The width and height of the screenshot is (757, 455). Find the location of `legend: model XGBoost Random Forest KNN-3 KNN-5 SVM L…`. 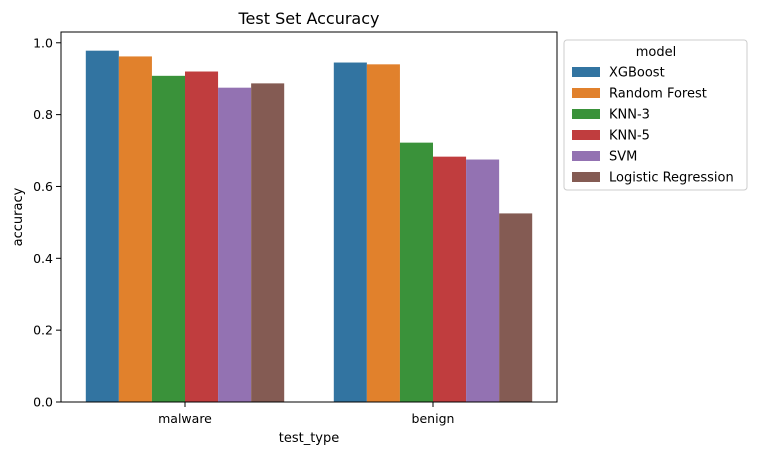

legend: model XGBoost Random Forest KNN-3 KNN-5 SVM L… is located at coordinates (655, 115).